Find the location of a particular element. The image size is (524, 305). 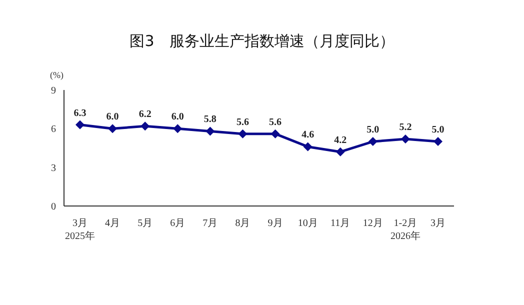

x-tick-label: 7月 is located at coordinates (210, 223).